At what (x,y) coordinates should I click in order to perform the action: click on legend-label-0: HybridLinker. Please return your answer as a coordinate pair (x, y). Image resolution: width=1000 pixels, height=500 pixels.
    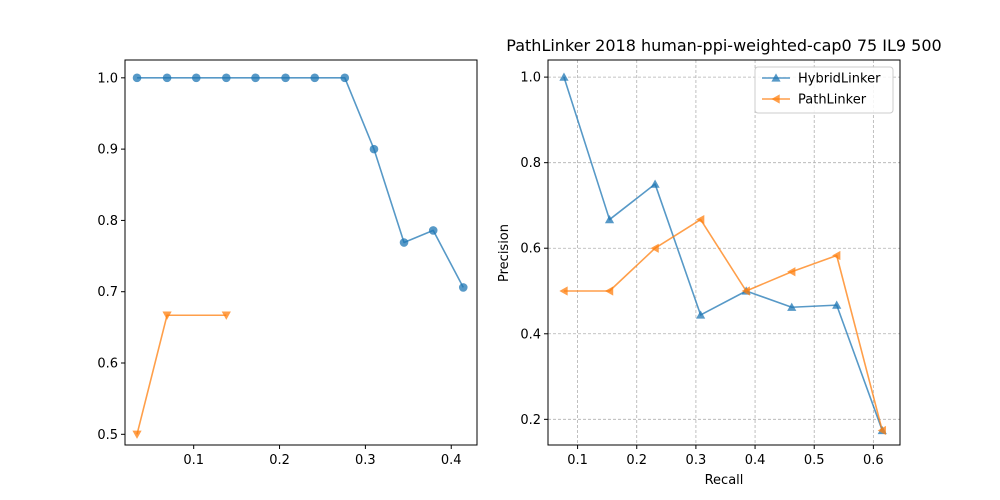
    Looking at the image, I should click on (839, 79).